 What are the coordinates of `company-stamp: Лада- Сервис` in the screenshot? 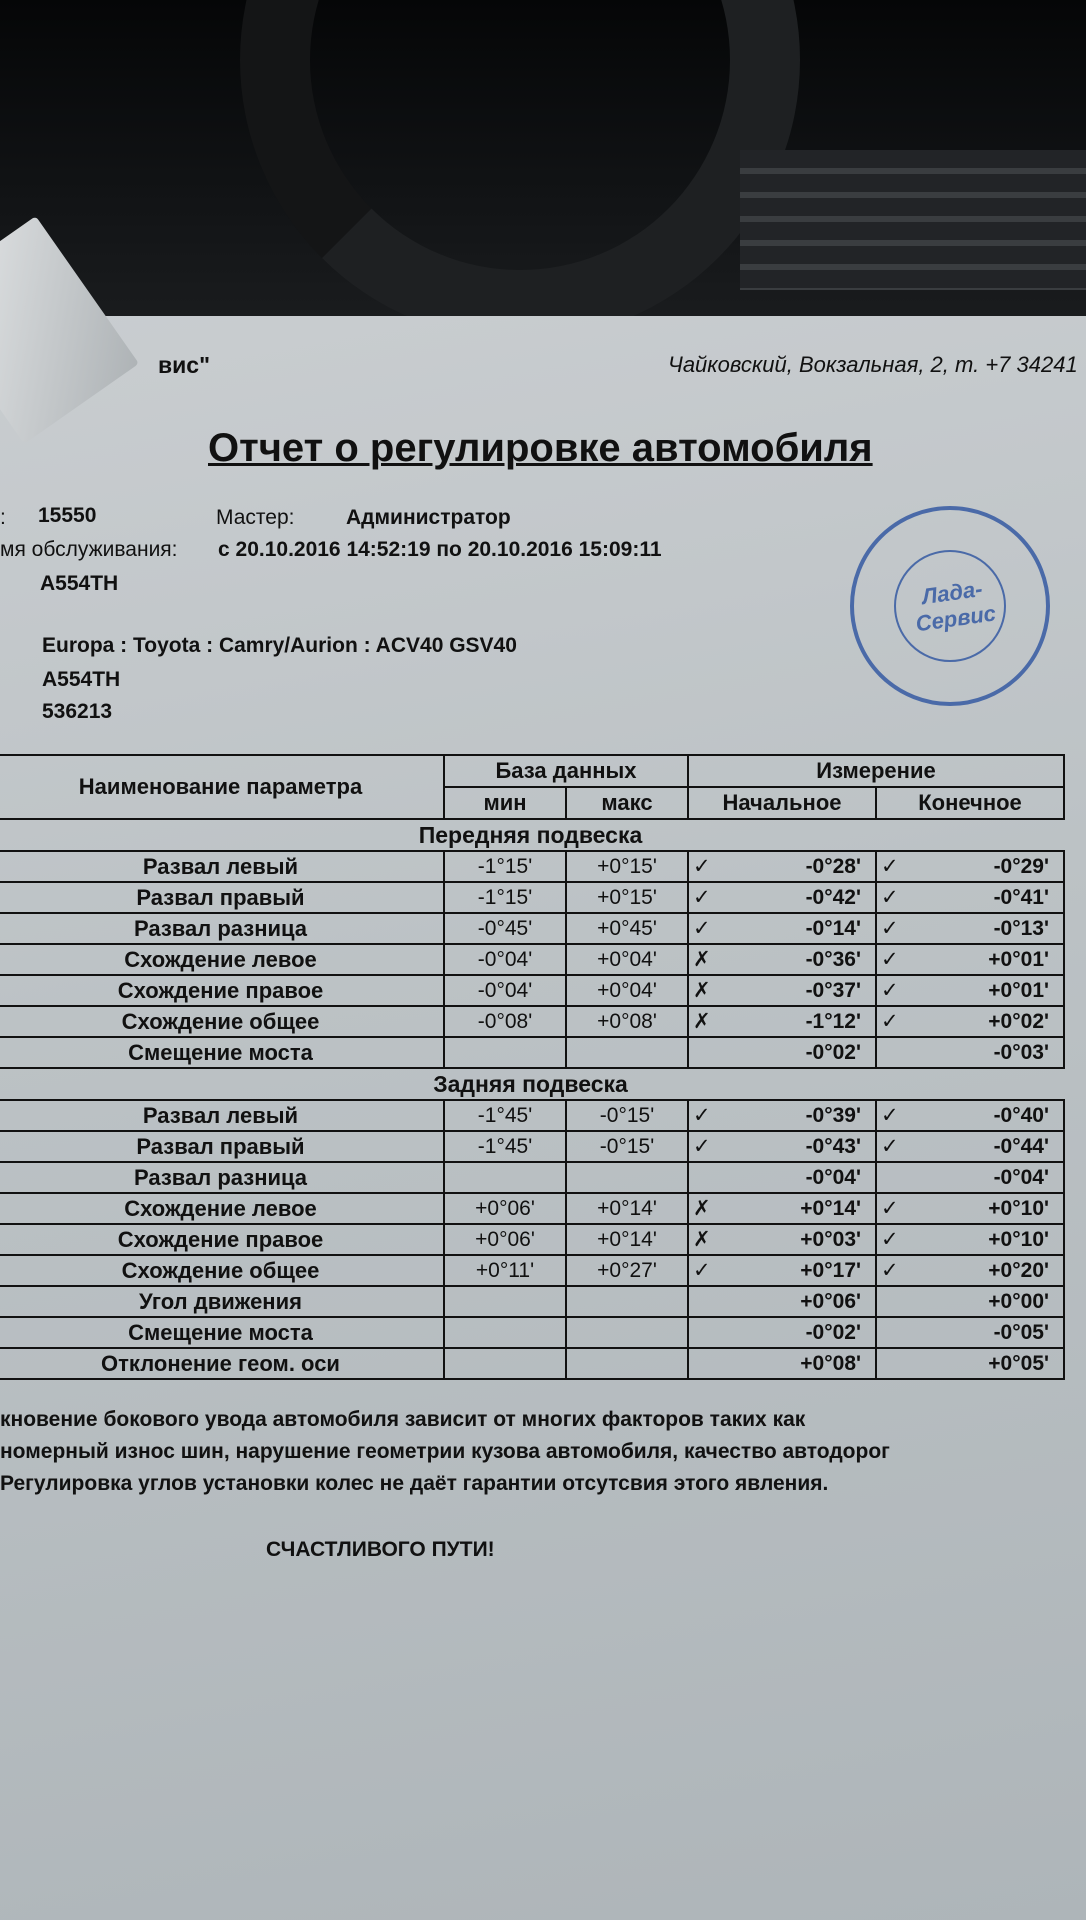 It's located at (950, 606).